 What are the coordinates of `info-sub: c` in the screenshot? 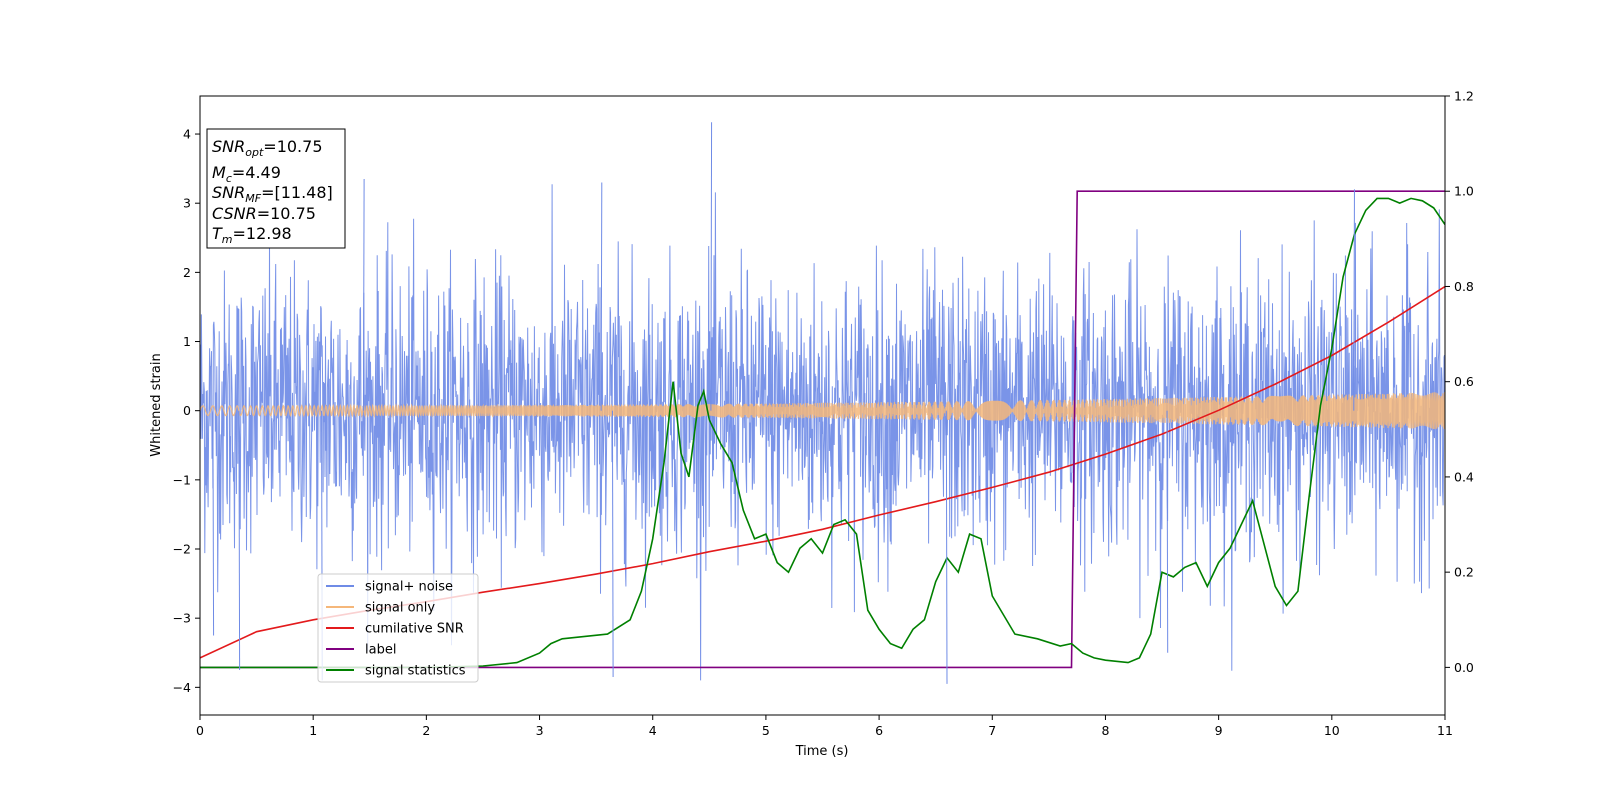 It's located at (229, 178).